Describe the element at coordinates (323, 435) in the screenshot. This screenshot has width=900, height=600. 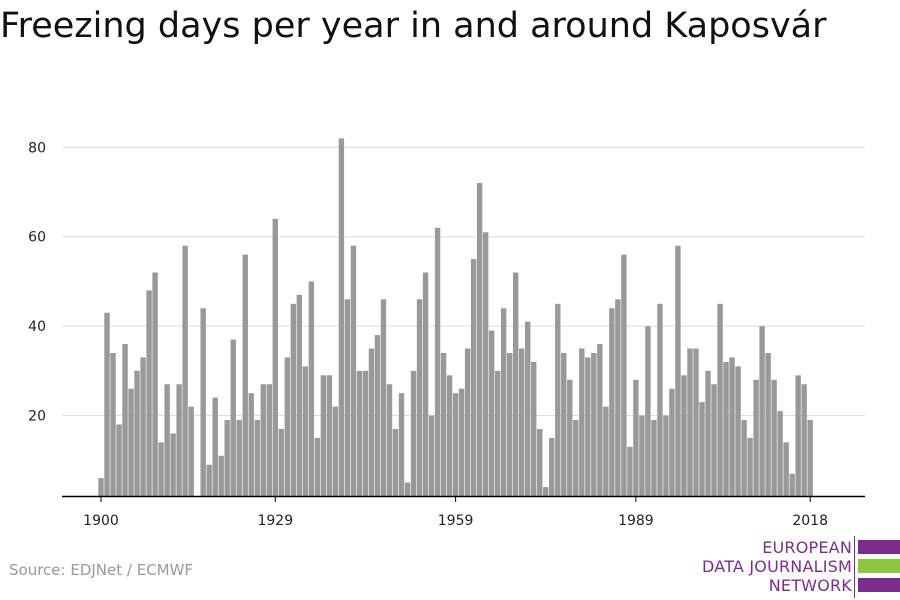
I see `bar-1937` at that location.